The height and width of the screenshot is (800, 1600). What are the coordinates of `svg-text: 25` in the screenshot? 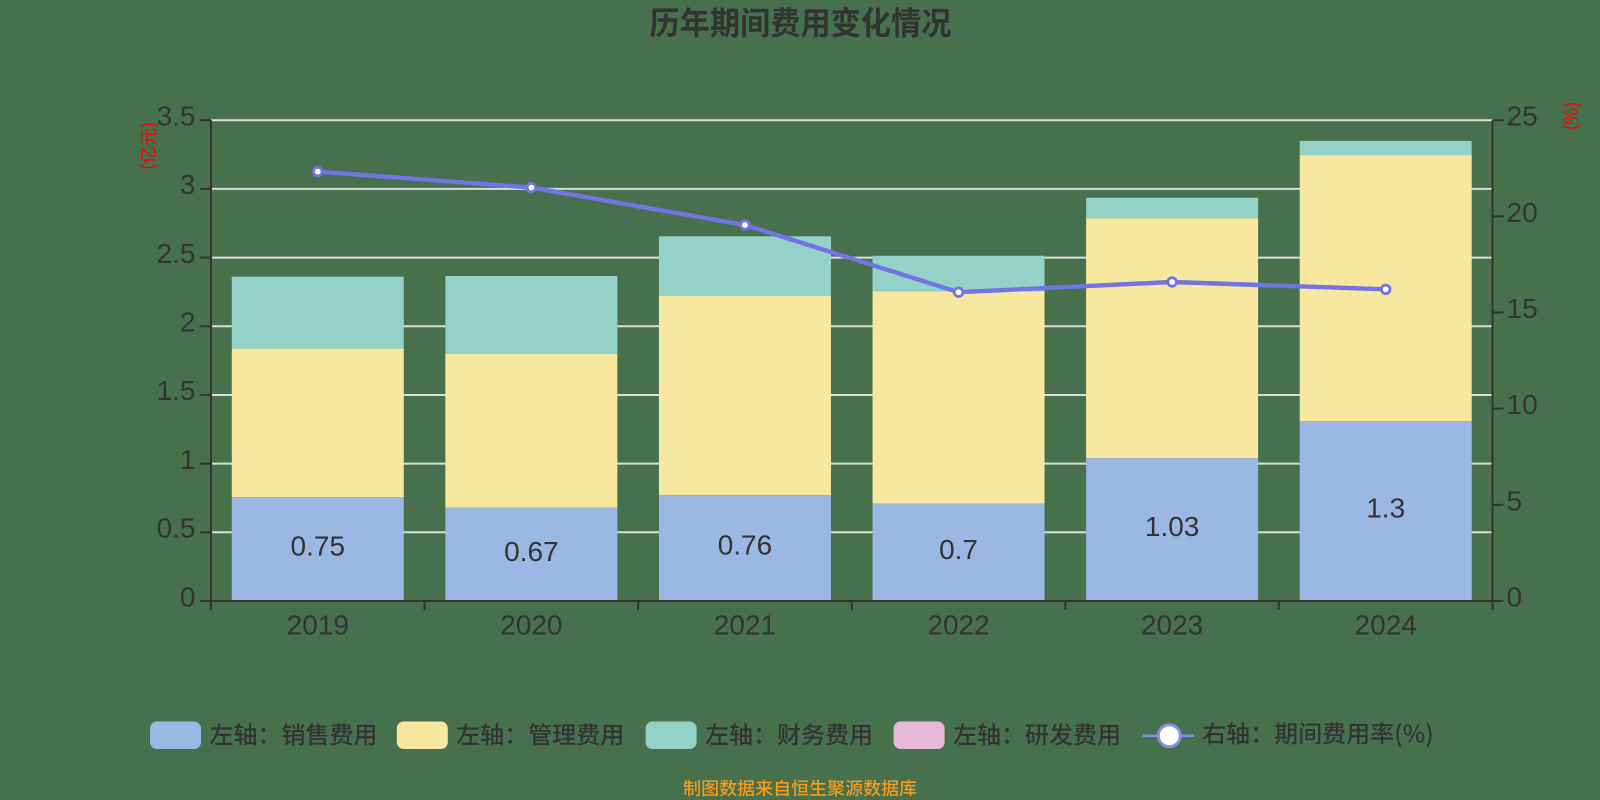 It's located at (1522, 116).